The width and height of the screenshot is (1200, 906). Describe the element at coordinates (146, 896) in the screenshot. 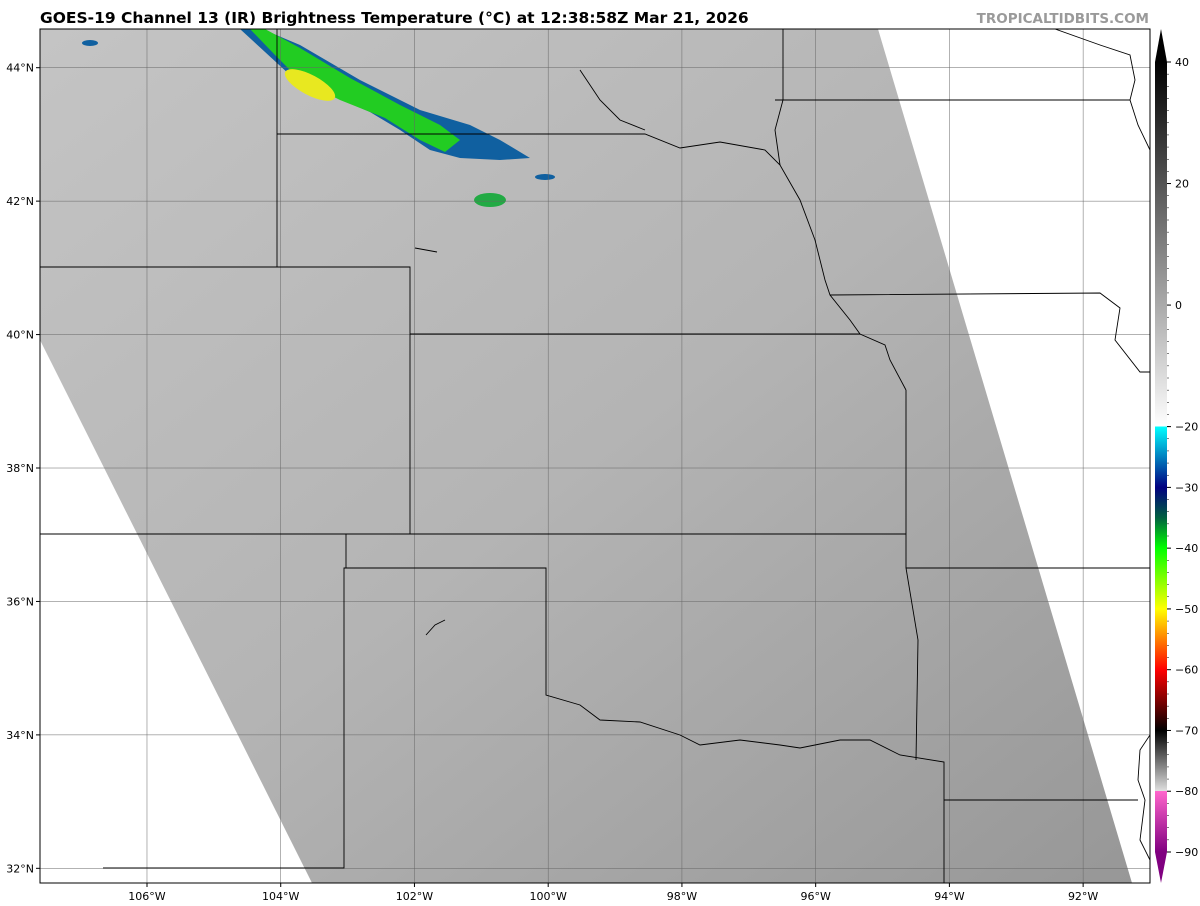

I see `lon-label: 106°W` at that location.